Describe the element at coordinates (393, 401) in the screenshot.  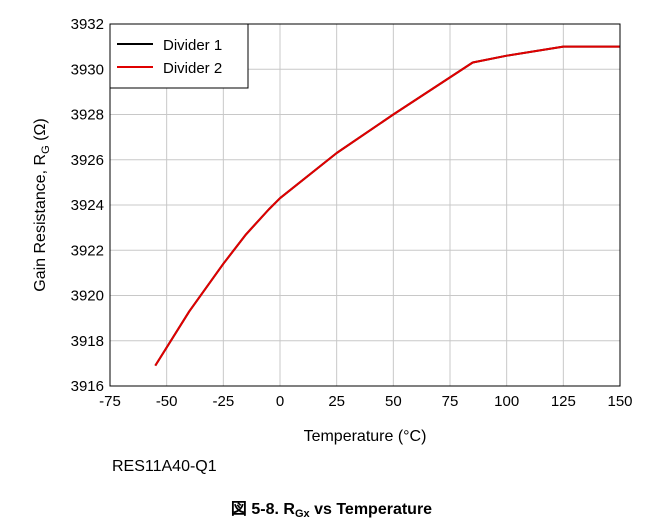
I see `x-tick-label: 50` at that location.